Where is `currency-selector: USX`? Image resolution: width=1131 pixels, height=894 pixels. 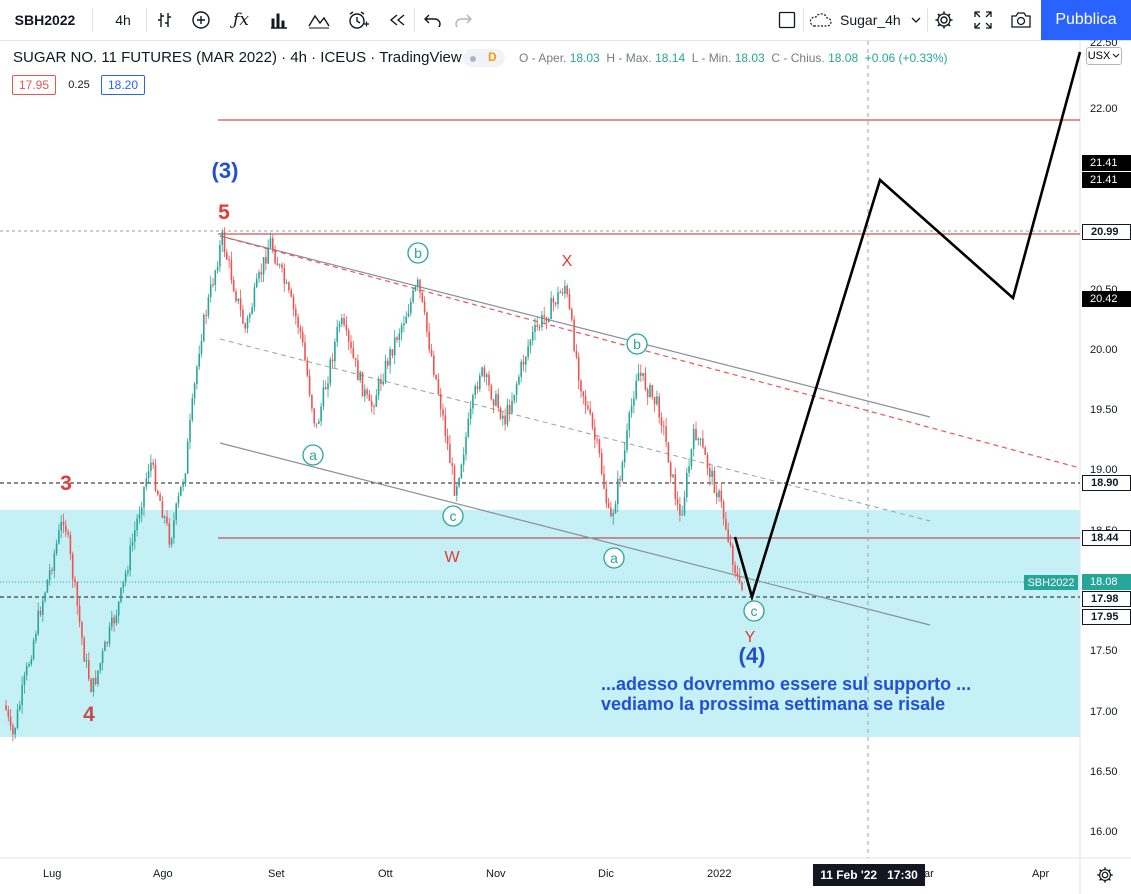
currency-selector: USX is located at coordinates (1104, 56).